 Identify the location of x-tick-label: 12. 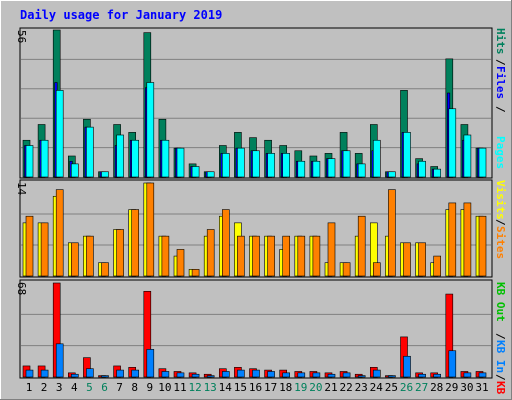
(194, 387).